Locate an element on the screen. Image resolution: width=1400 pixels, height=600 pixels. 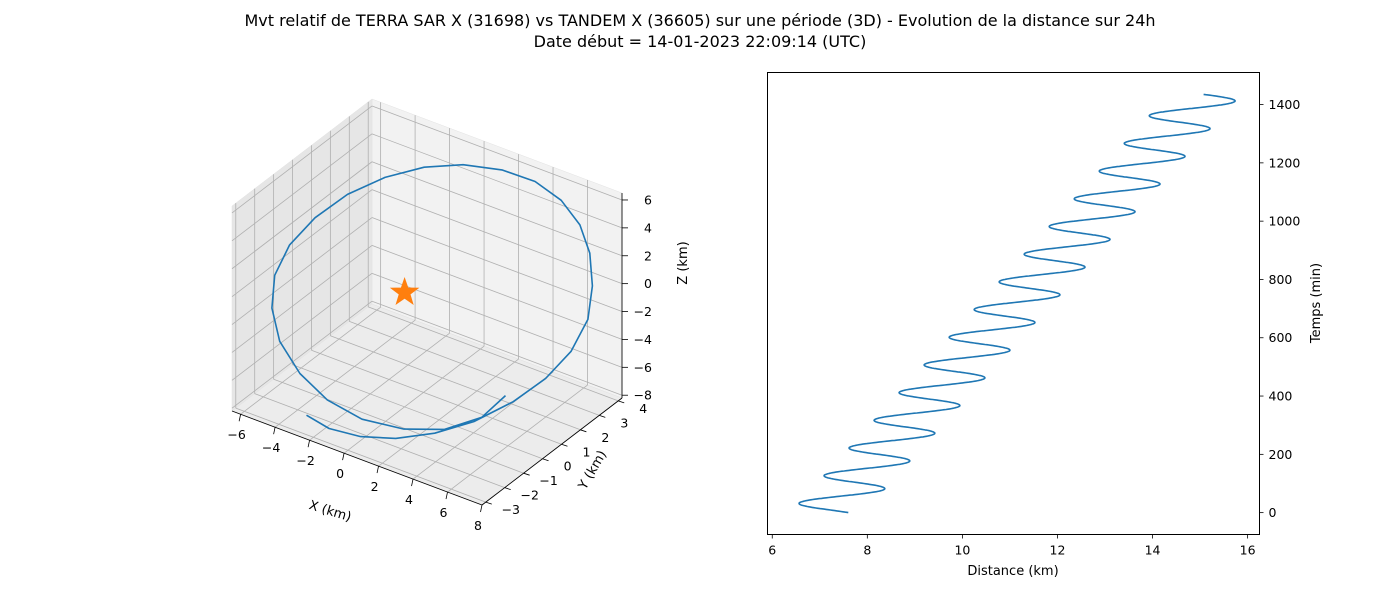
orbit-line is located at coordinates (432, 301).